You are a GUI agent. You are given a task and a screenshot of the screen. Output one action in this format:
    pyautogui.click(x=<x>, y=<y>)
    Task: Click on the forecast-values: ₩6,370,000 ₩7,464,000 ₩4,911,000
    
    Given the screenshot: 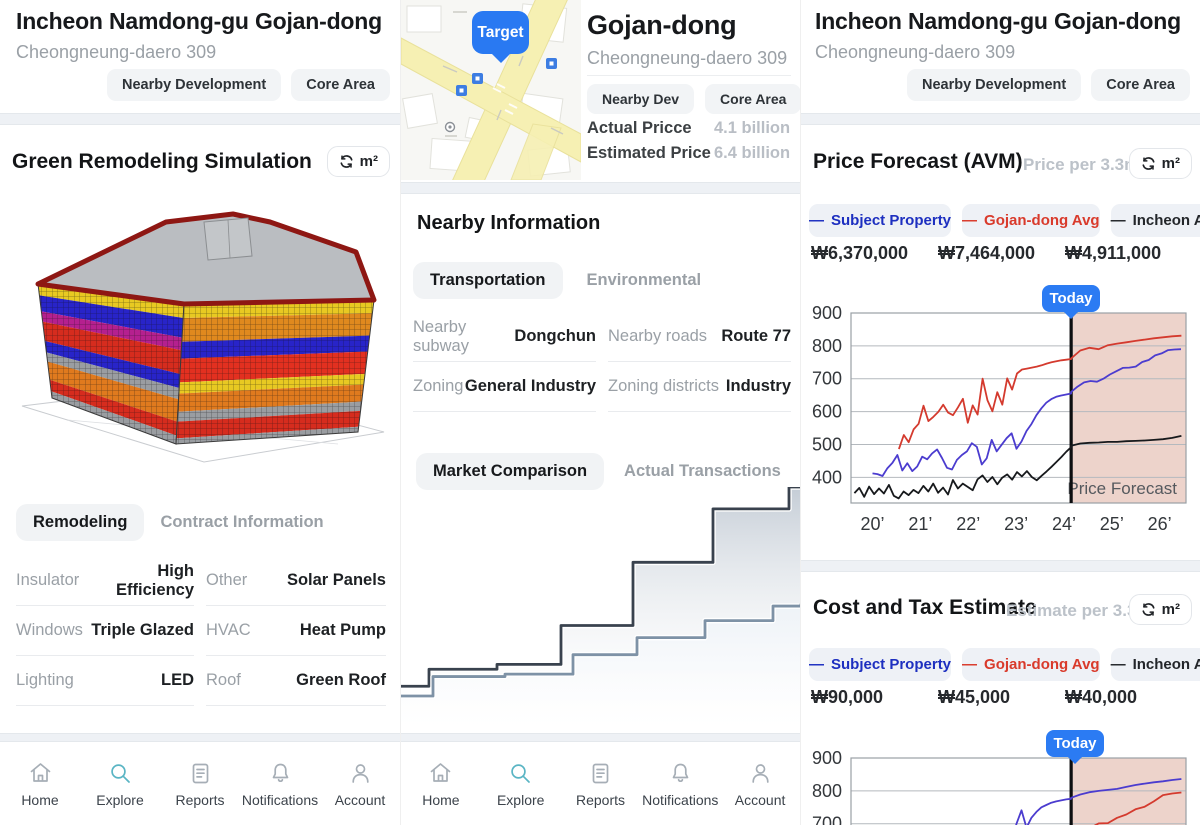 What is the action you would take?
    pyautogui.click(x=1001, y=253)
    